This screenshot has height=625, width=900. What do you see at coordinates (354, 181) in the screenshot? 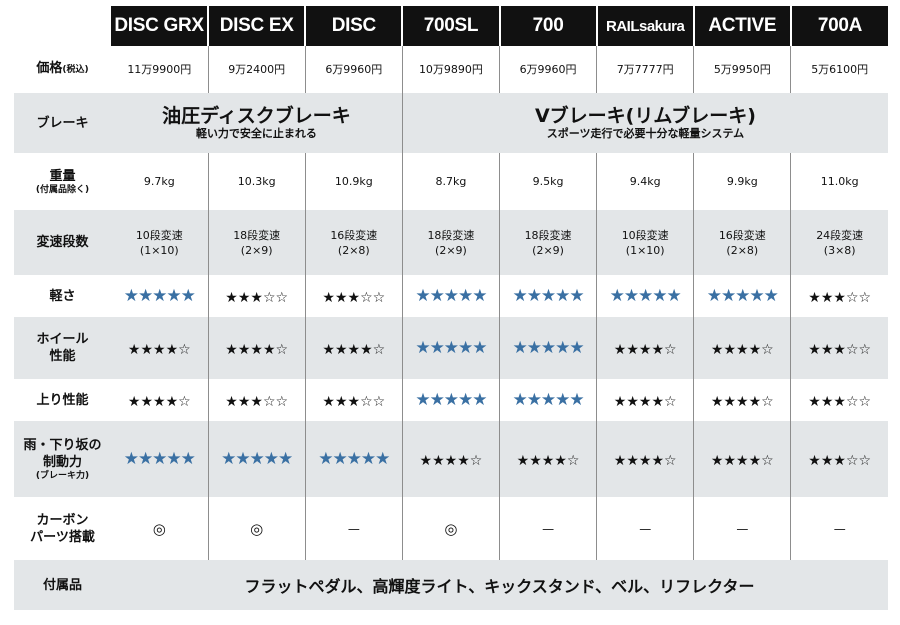
I see `weight-cell: 10.9kg` at bounding box center [354, 181].